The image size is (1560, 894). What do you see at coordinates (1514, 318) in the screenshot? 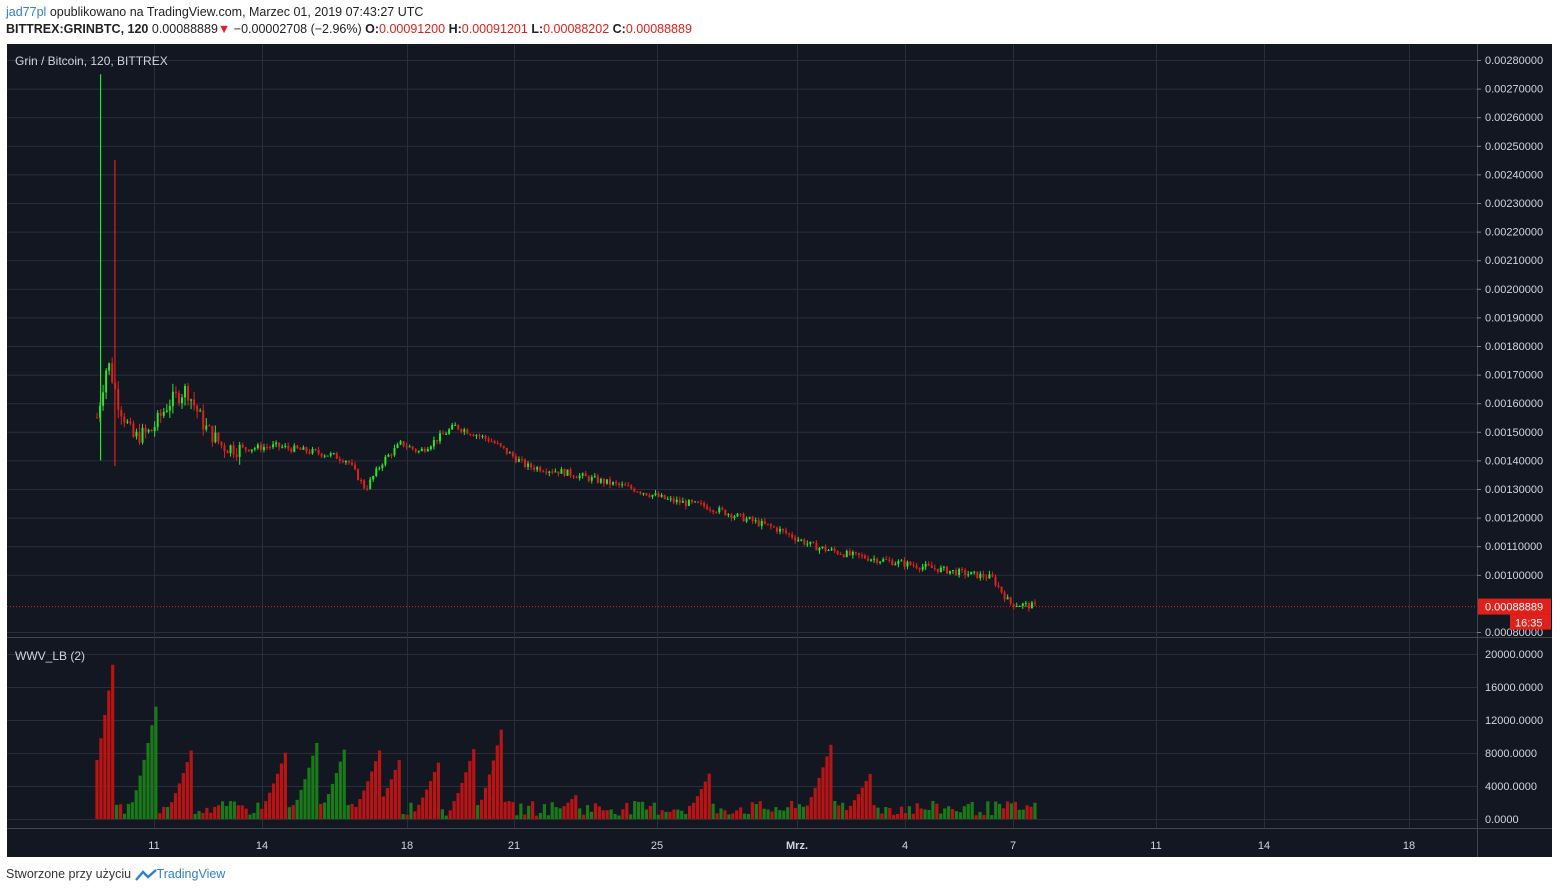
I see `price-tick-label: 0.00190000` at bounding box center [1514, 318].